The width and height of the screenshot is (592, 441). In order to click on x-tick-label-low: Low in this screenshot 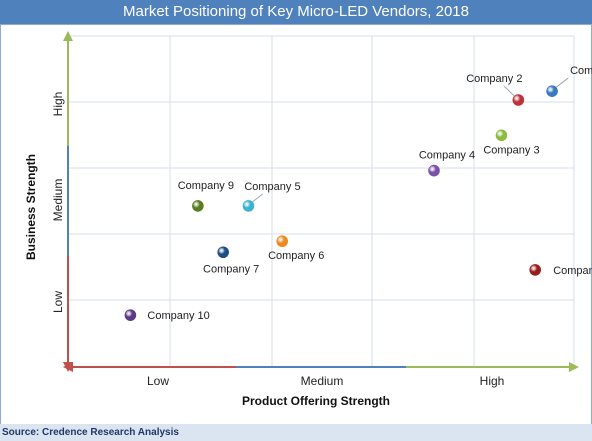, I will do `click(158, 381)`.